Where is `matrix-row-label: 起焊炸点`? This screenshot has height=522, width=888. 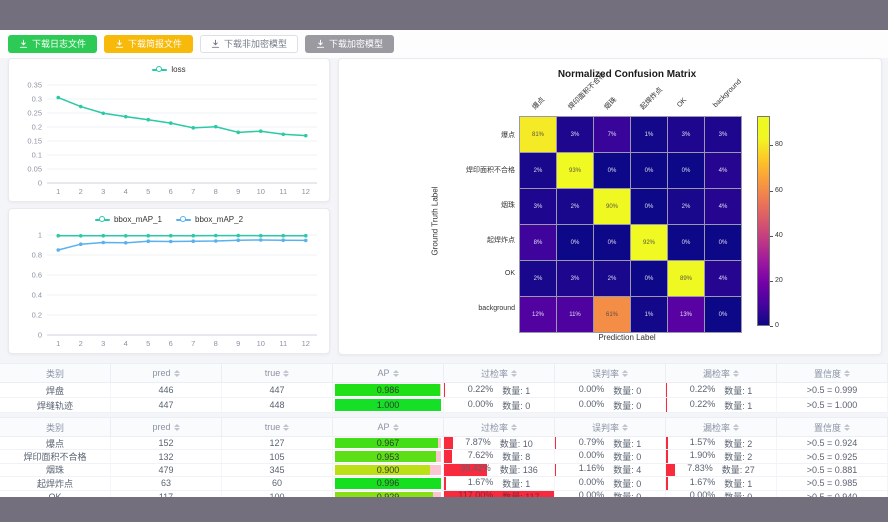 matrix-row-label: 起焊炸点 is located at coordinates (501, 240).